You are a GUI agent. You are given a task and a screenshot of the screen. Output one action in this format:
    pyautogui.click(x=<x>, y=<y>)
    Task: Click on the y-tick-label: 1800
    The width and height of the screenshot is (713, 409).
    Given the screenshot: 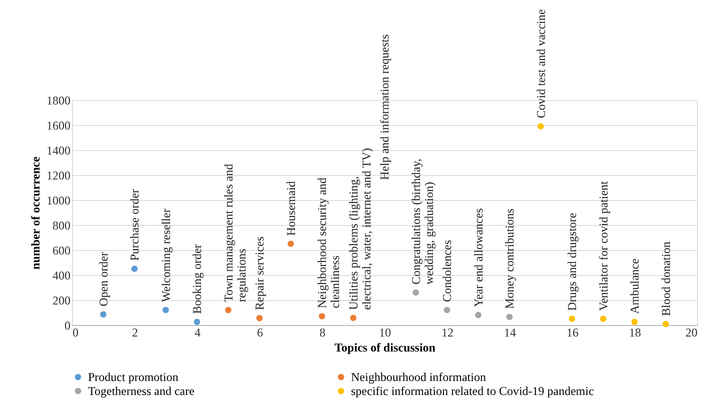 What is the action you would take?
    pyautogui.click(x=58, y=101)
    